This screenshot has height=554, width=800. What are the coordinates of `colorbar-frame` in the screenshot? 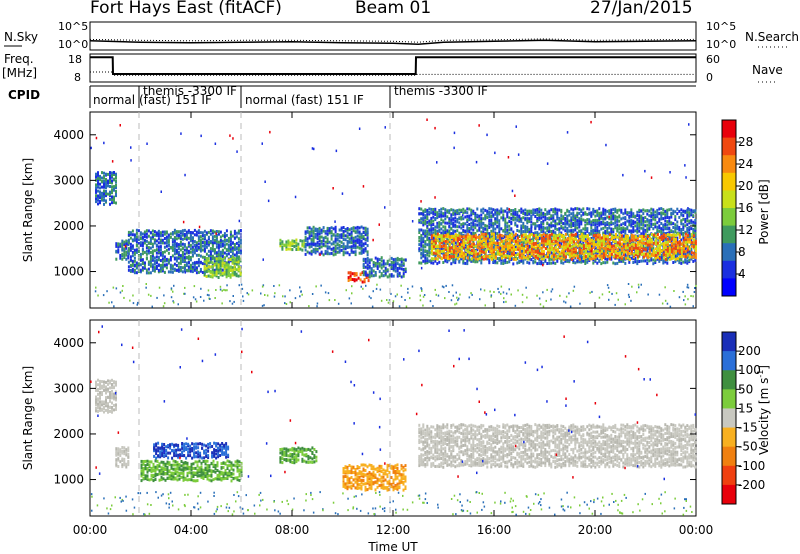 It's located at (729, 418).